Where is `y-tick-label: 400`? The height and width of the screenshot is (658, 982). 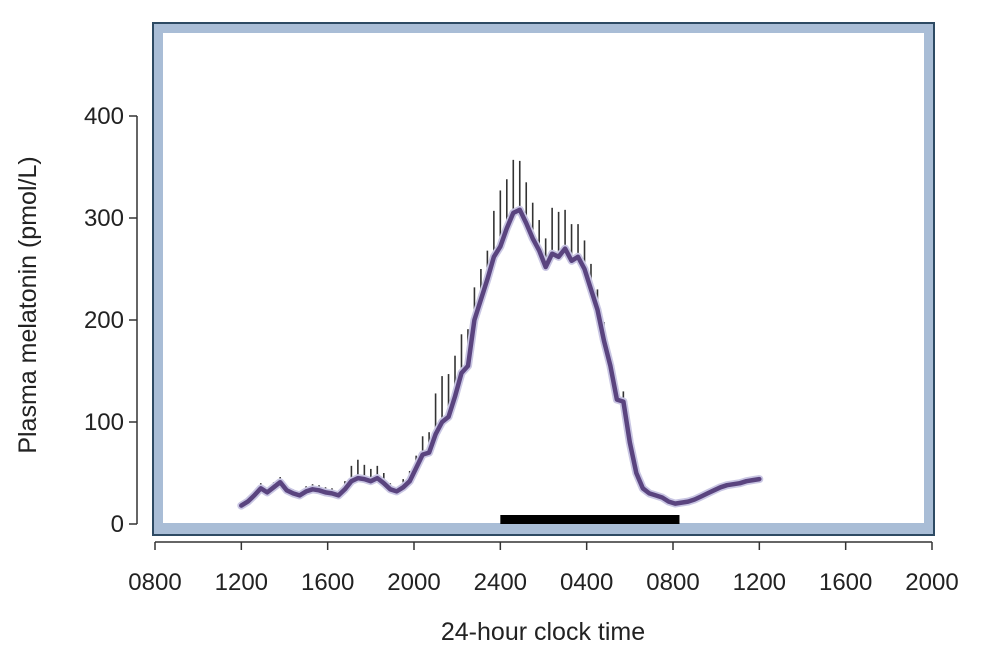
y-tick-label: 400 is located at coordinates (104, 116).